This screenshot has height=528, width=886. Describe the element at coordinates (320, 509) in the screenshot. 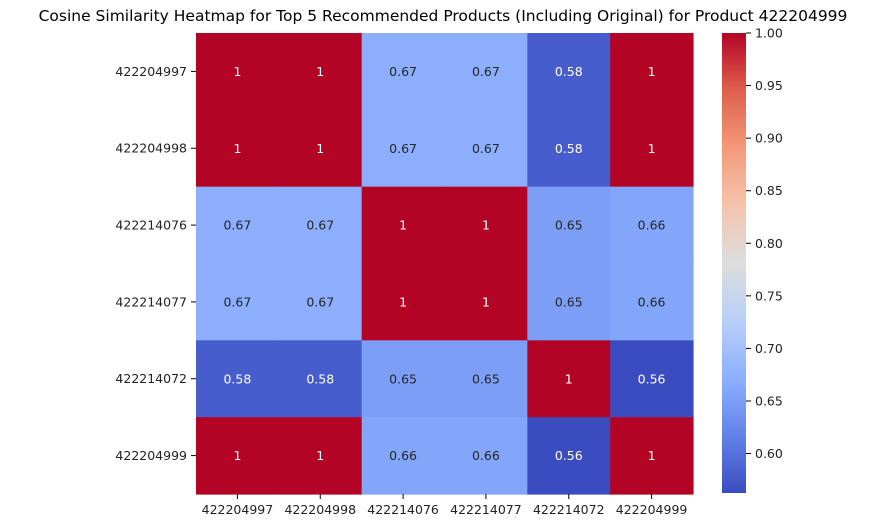

I see `x-tick-label: 422204998` at that location.